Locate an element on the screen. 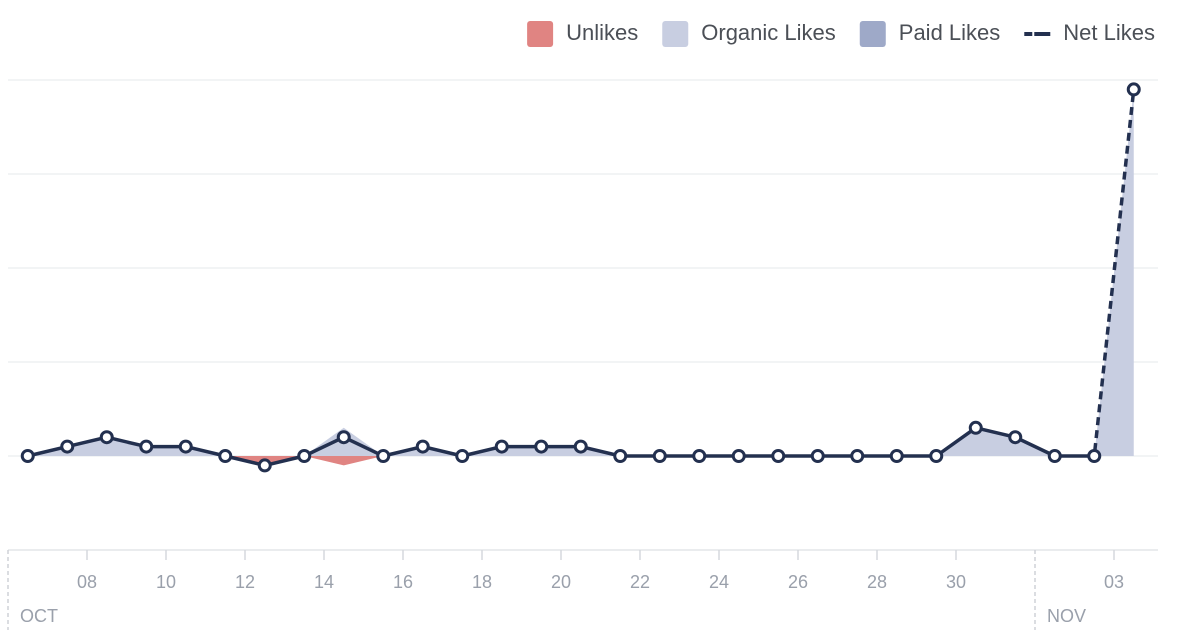 This screenshot has width=1190, height=634. x-tick-label: 12 is located at coordinates (245, 582).